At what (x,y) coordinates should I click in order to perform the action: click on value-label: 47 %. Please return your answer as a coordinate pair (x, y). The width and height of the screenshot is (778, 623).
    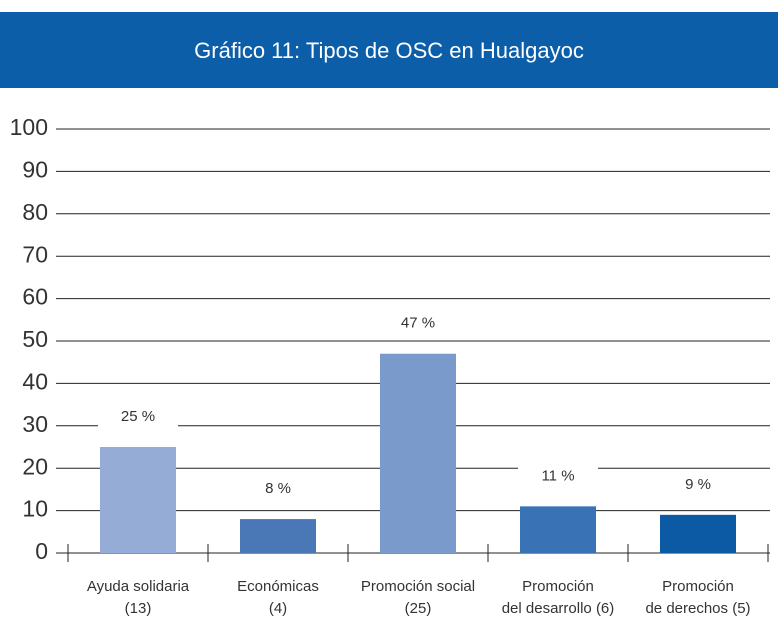
    Looking at the image, I should click on (418, 323).